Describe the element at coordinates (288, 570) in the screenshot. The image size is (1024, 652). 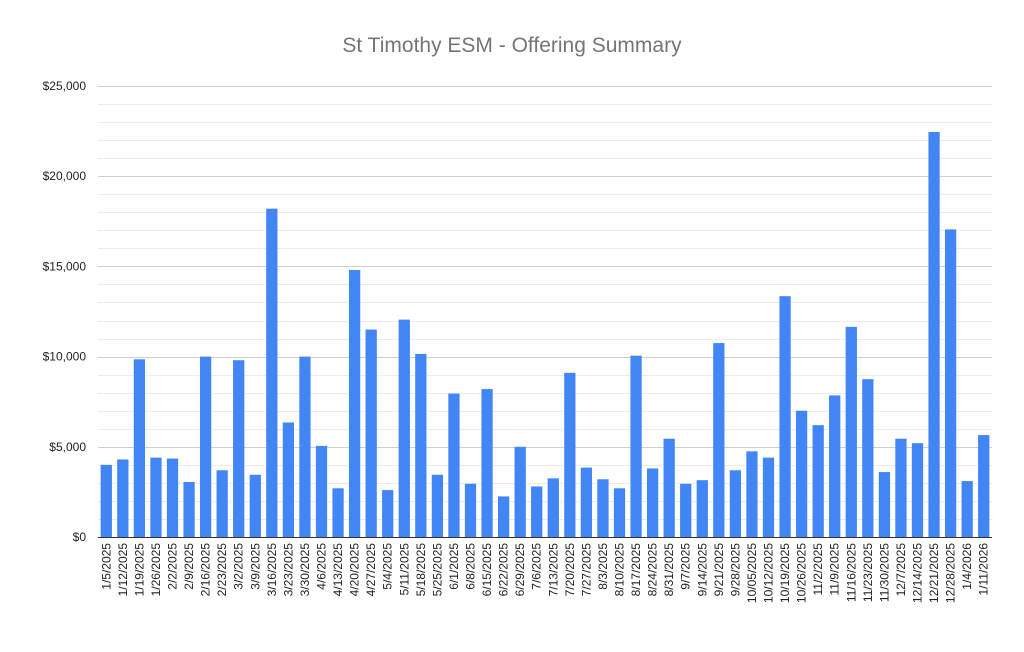
I see `x-tick-label: 3/23/2025` at that location.